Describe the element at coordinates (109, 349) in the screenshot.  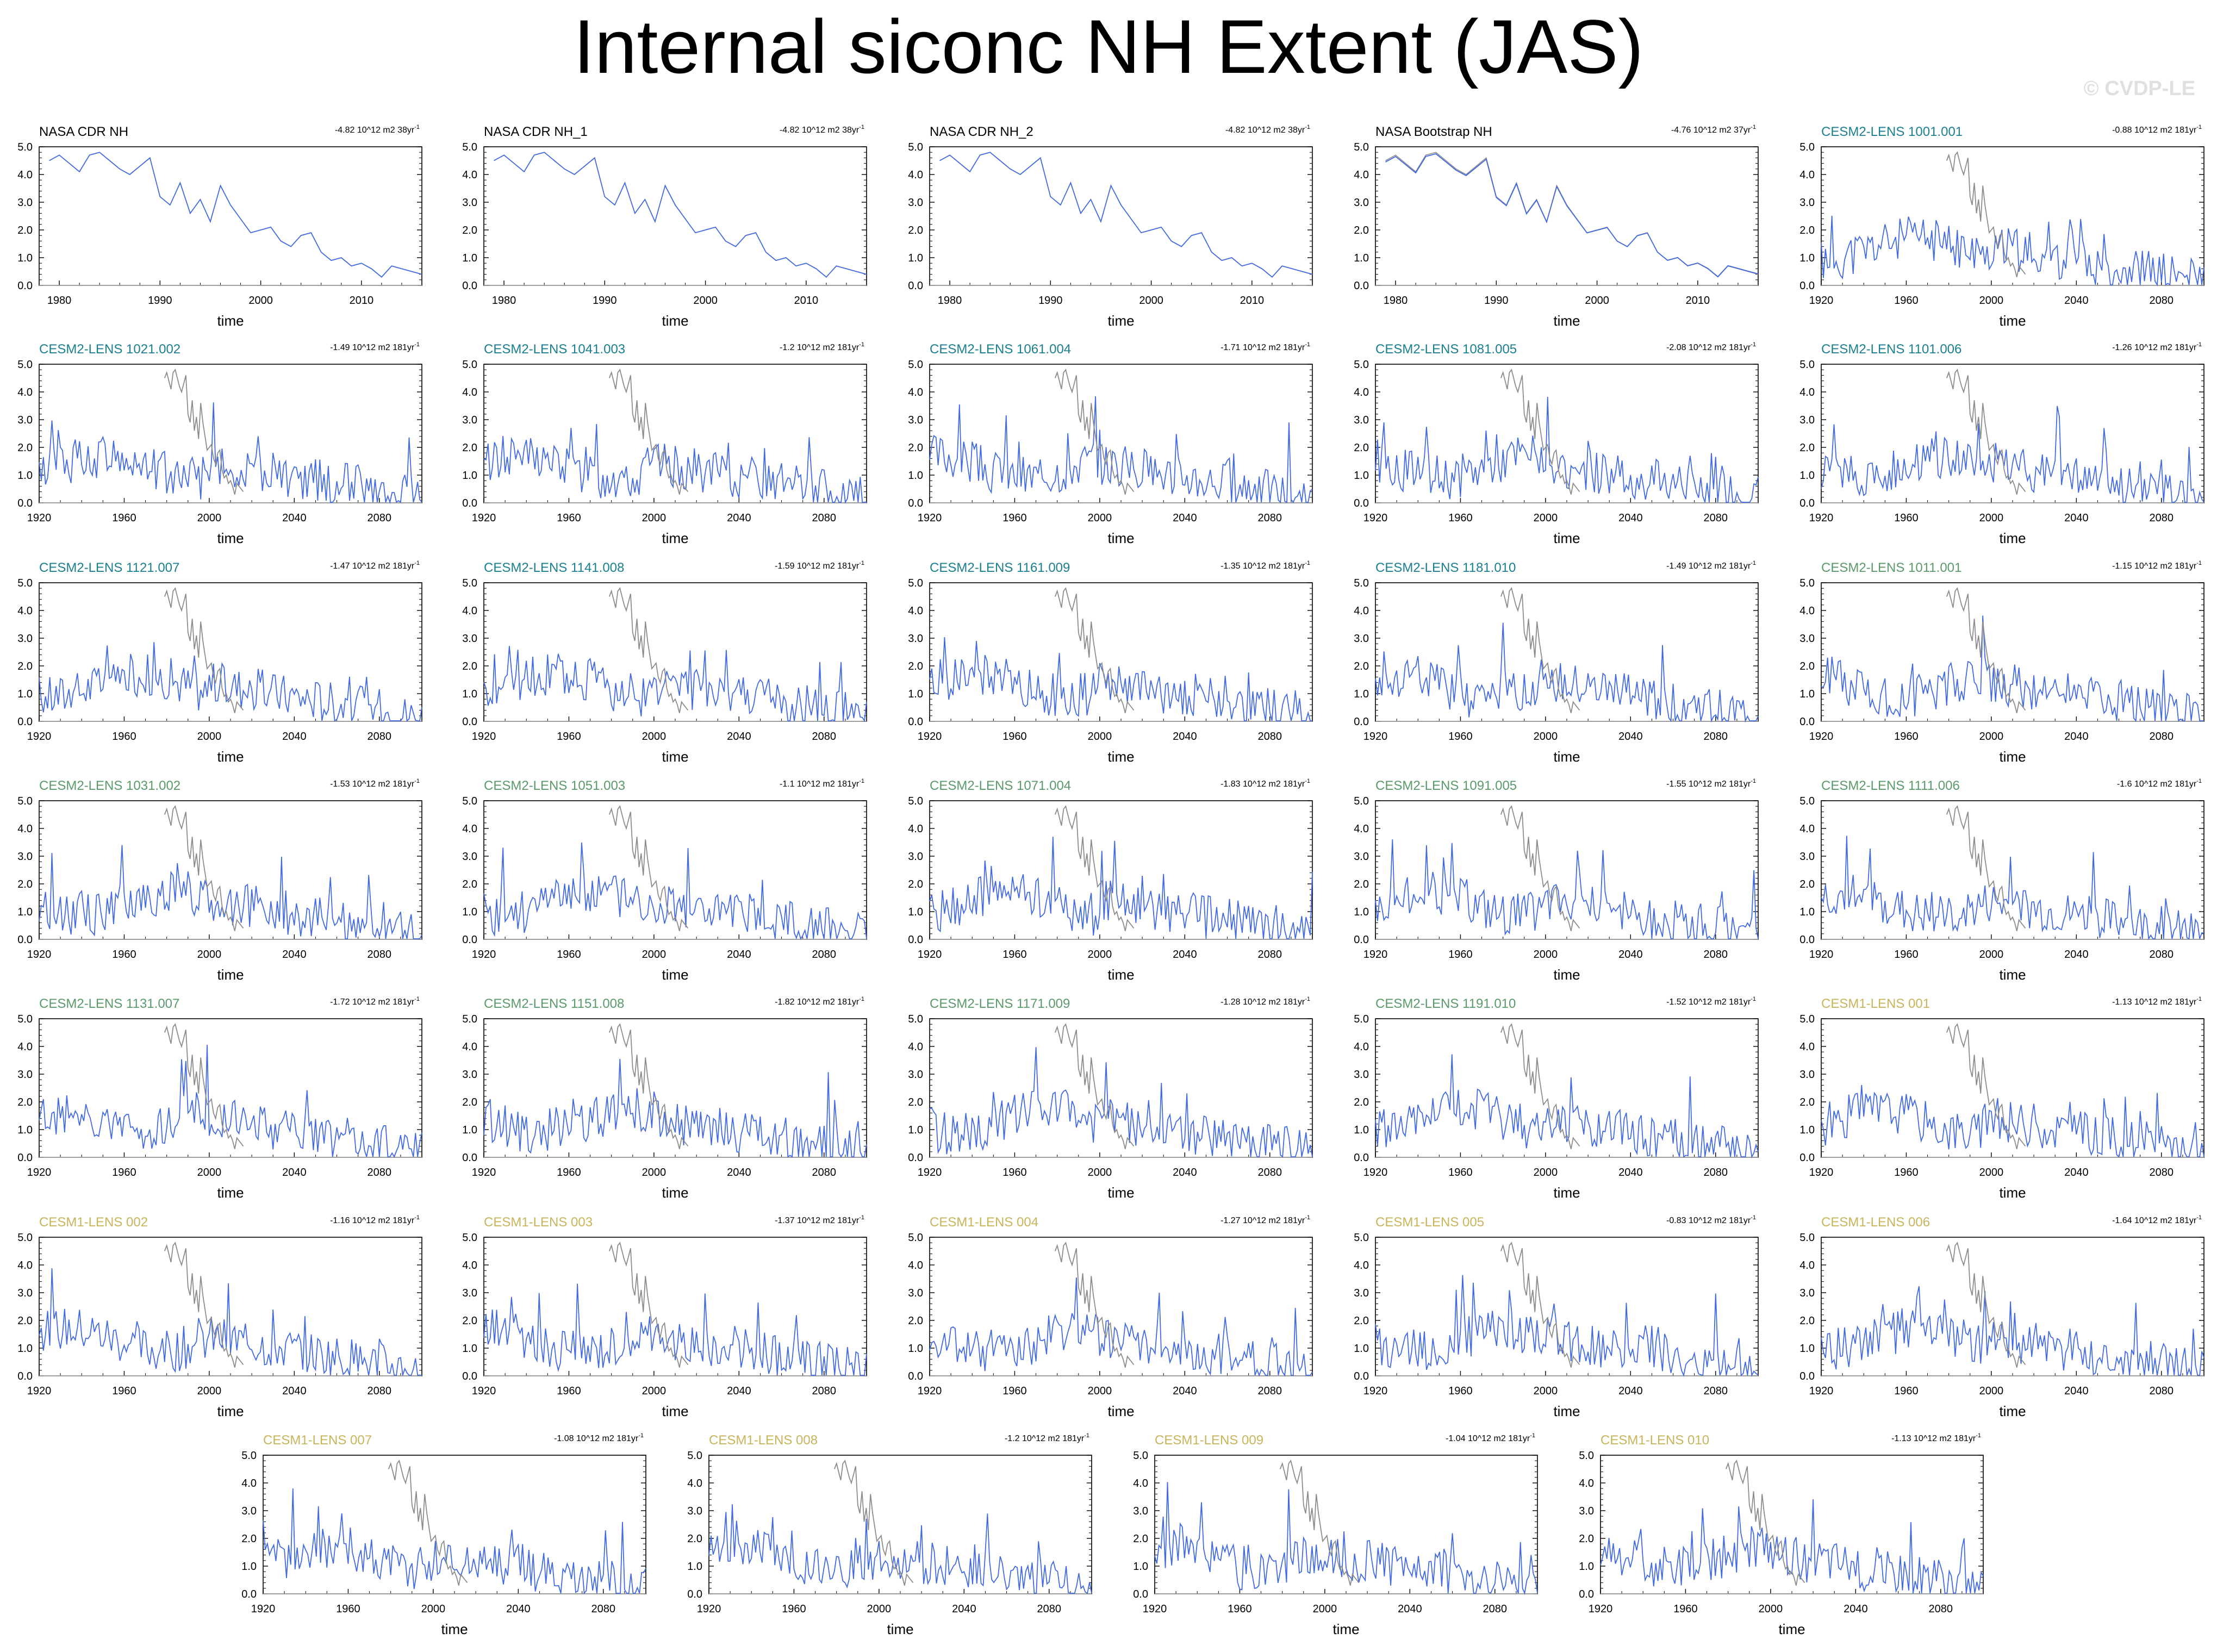
I see `panel-title: CESM2-LENS 1021.002` at that location.